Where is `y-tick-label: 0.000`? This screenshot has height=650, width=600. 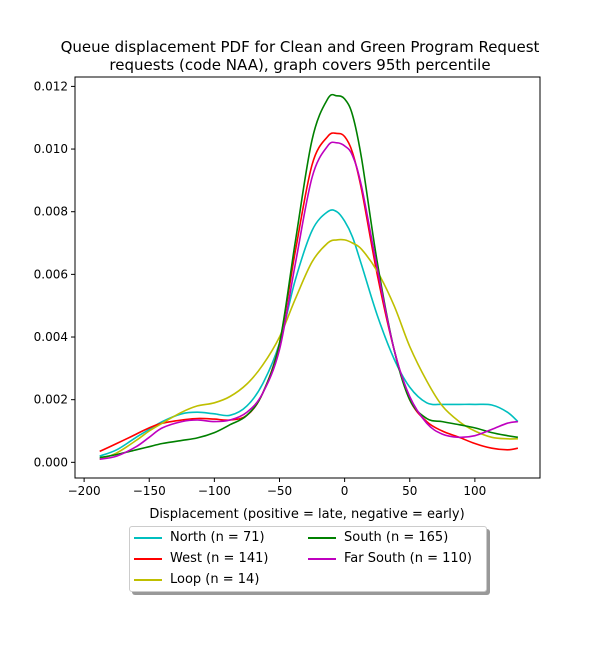
y-tick-label: 0.000 is located at coordinates (51, 462).